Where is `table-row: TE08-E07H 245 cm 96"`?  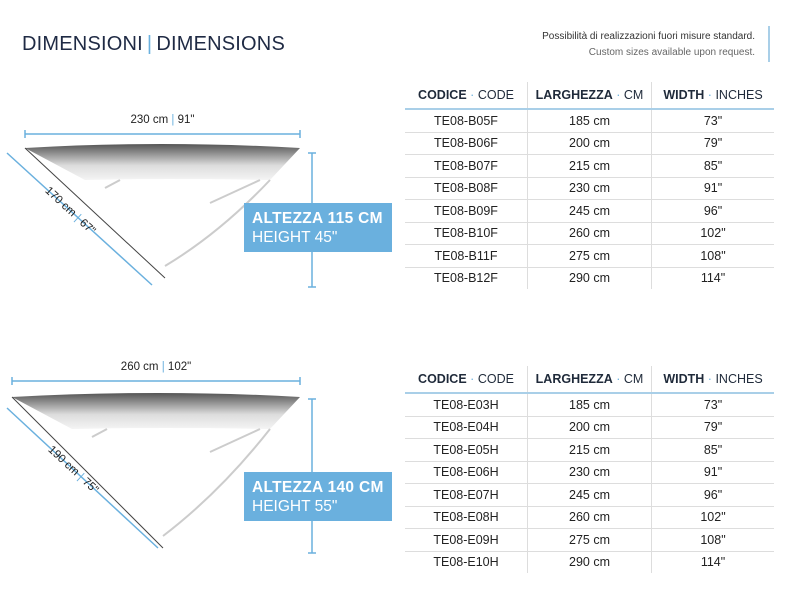 table-row: TE08-E07H 245 cm 96" is located at coordinates (589, 495).